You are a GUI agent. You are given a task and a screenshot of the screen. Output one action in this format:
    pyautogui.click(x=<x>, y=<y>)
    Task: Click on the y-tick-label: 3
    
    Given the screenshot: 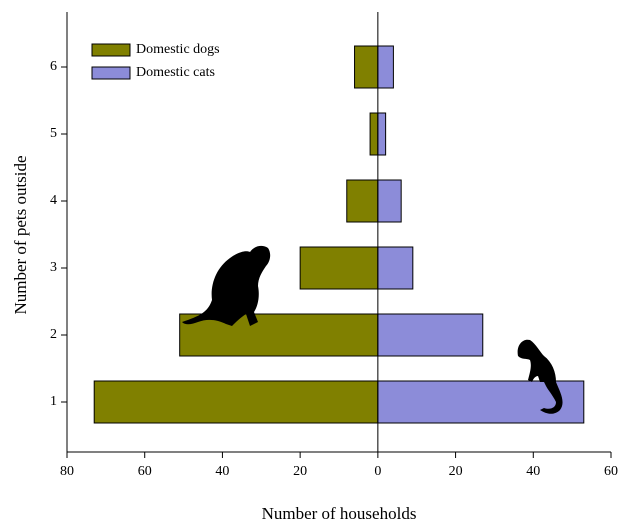 What is the action you would take?
    pyautogui.click(x=53, y=267)
    